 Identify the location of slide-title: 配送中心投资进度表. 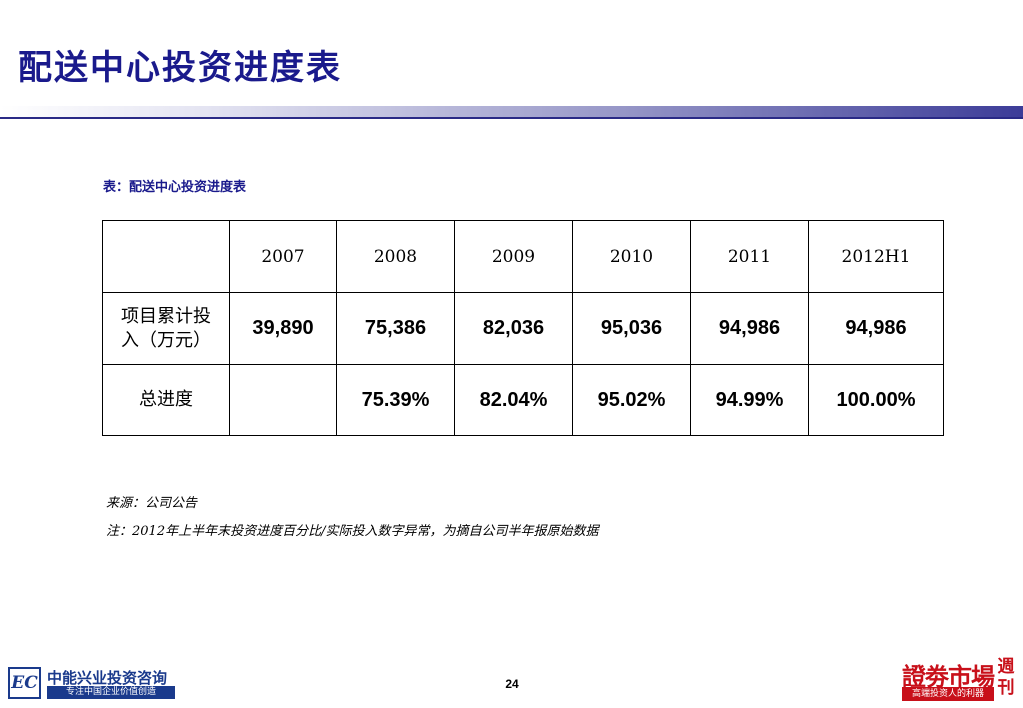
(180, 68).